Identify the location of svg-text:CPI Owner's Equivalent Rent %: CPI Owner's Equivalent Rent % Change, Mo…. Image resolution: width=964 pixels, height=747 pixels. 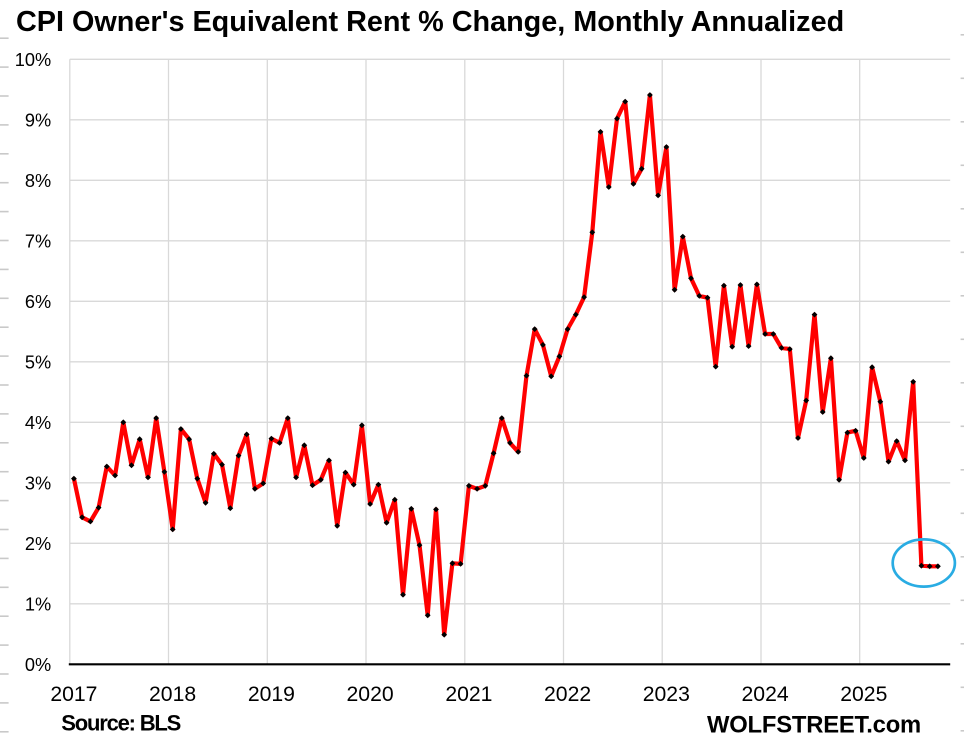
(430, 22).